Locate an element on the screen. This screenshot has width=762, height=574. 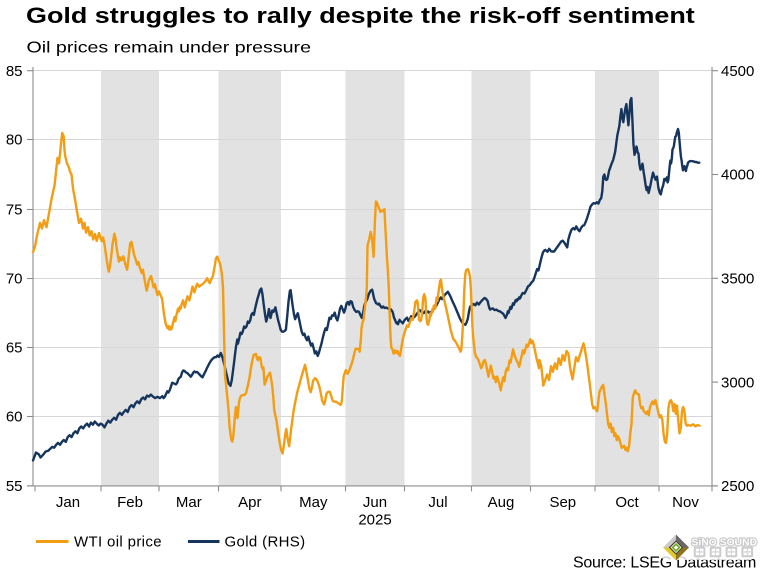
svg-text: Sep is located at coordinates (562, 502).